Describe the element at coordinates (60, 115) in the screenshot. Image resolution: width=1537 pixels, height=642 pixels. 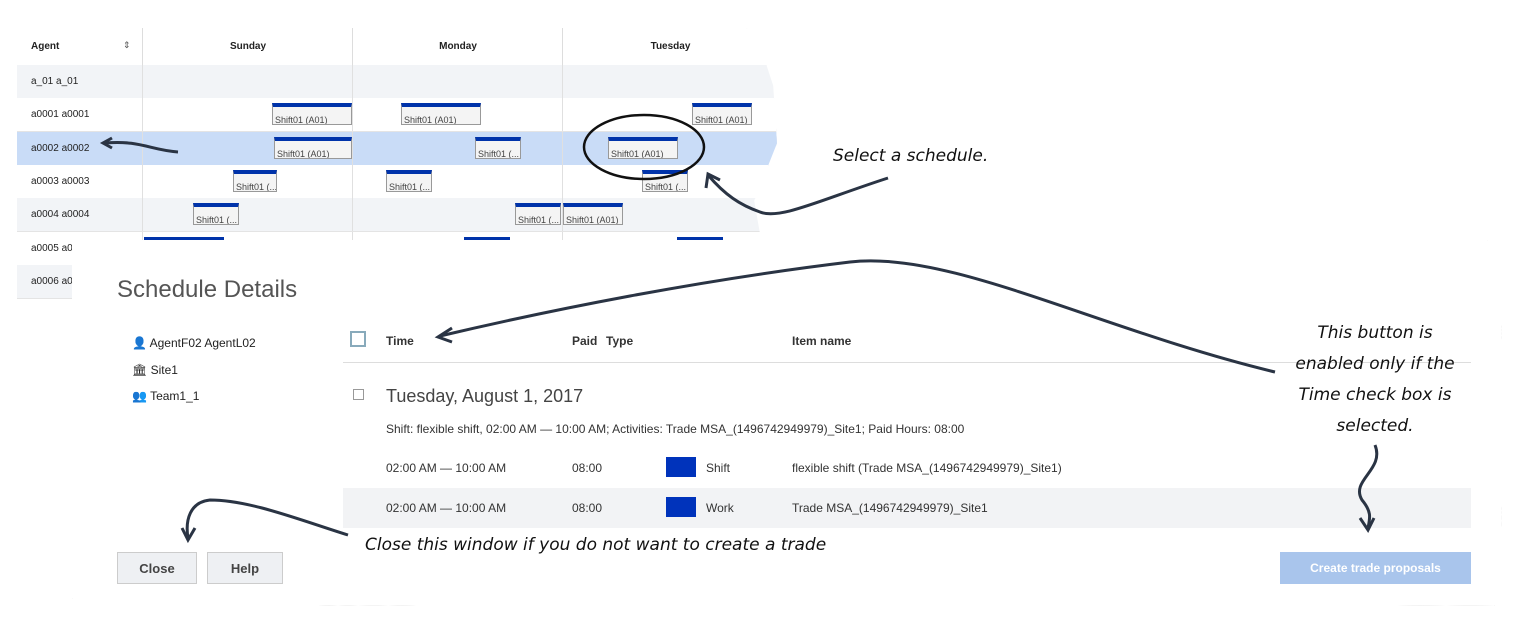
I see `agent-name: a0001 a0001` at that location.